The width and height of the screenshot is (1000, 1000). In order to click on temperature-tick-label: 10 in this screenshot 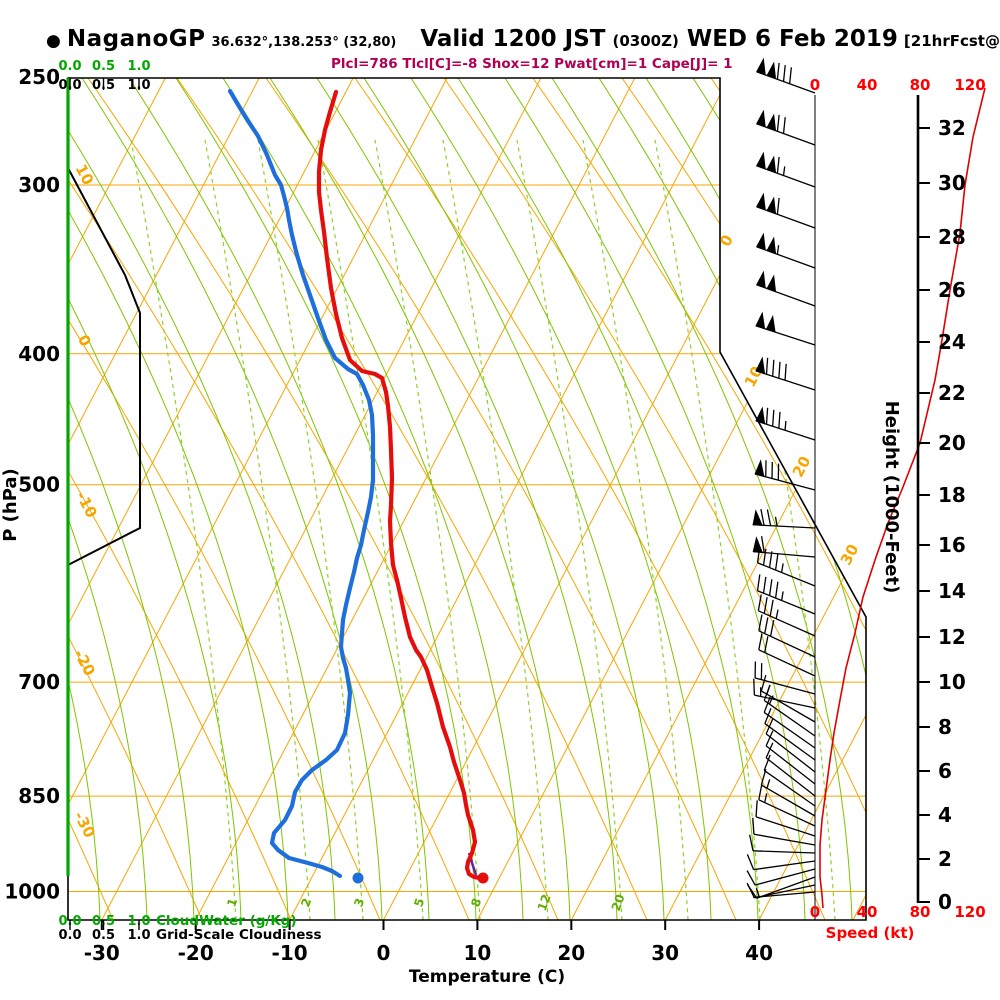, I will do `click(477, 953)`.